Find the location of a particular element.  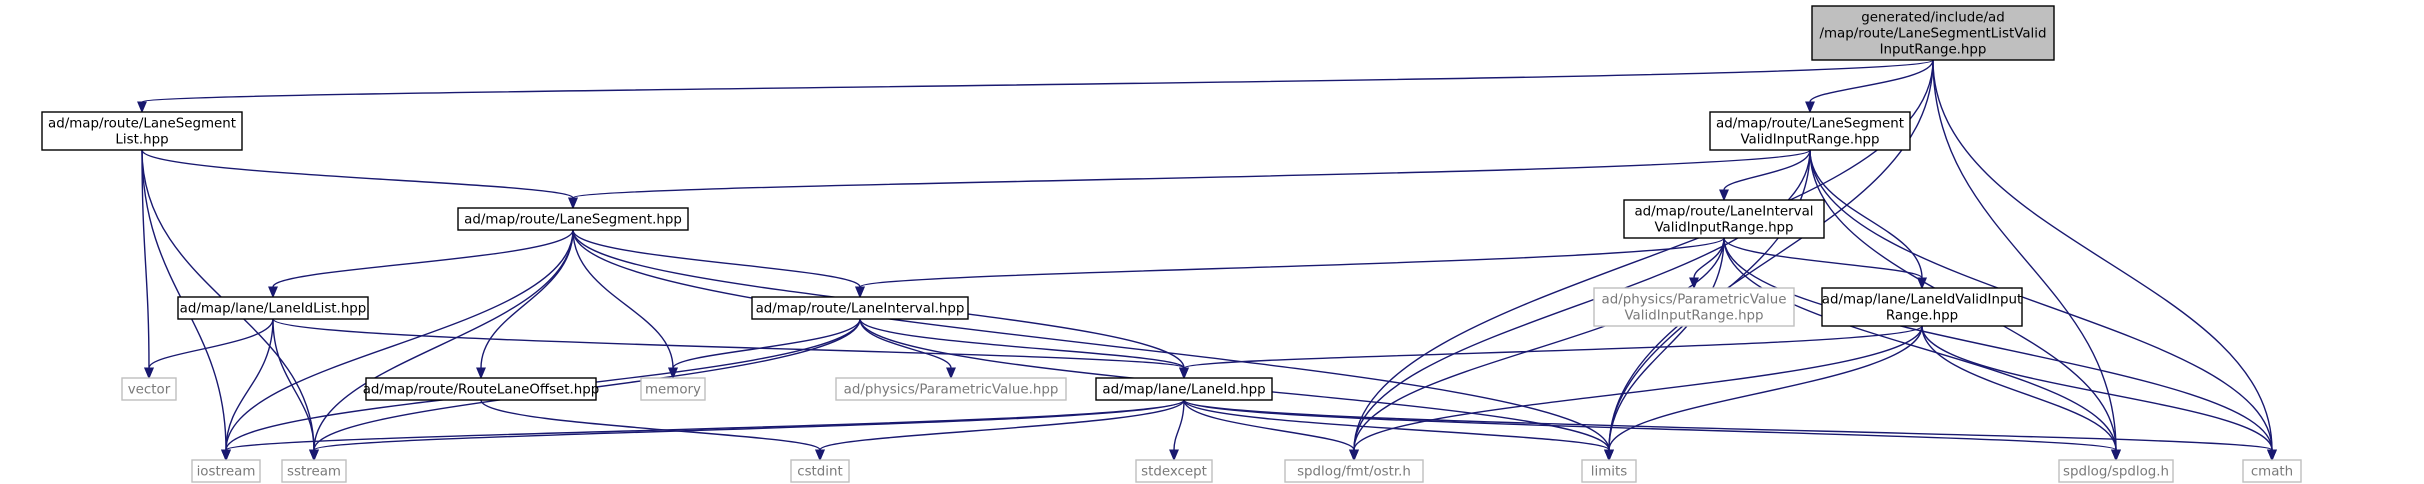

node-label: vector is located at coordinates (149, 390).